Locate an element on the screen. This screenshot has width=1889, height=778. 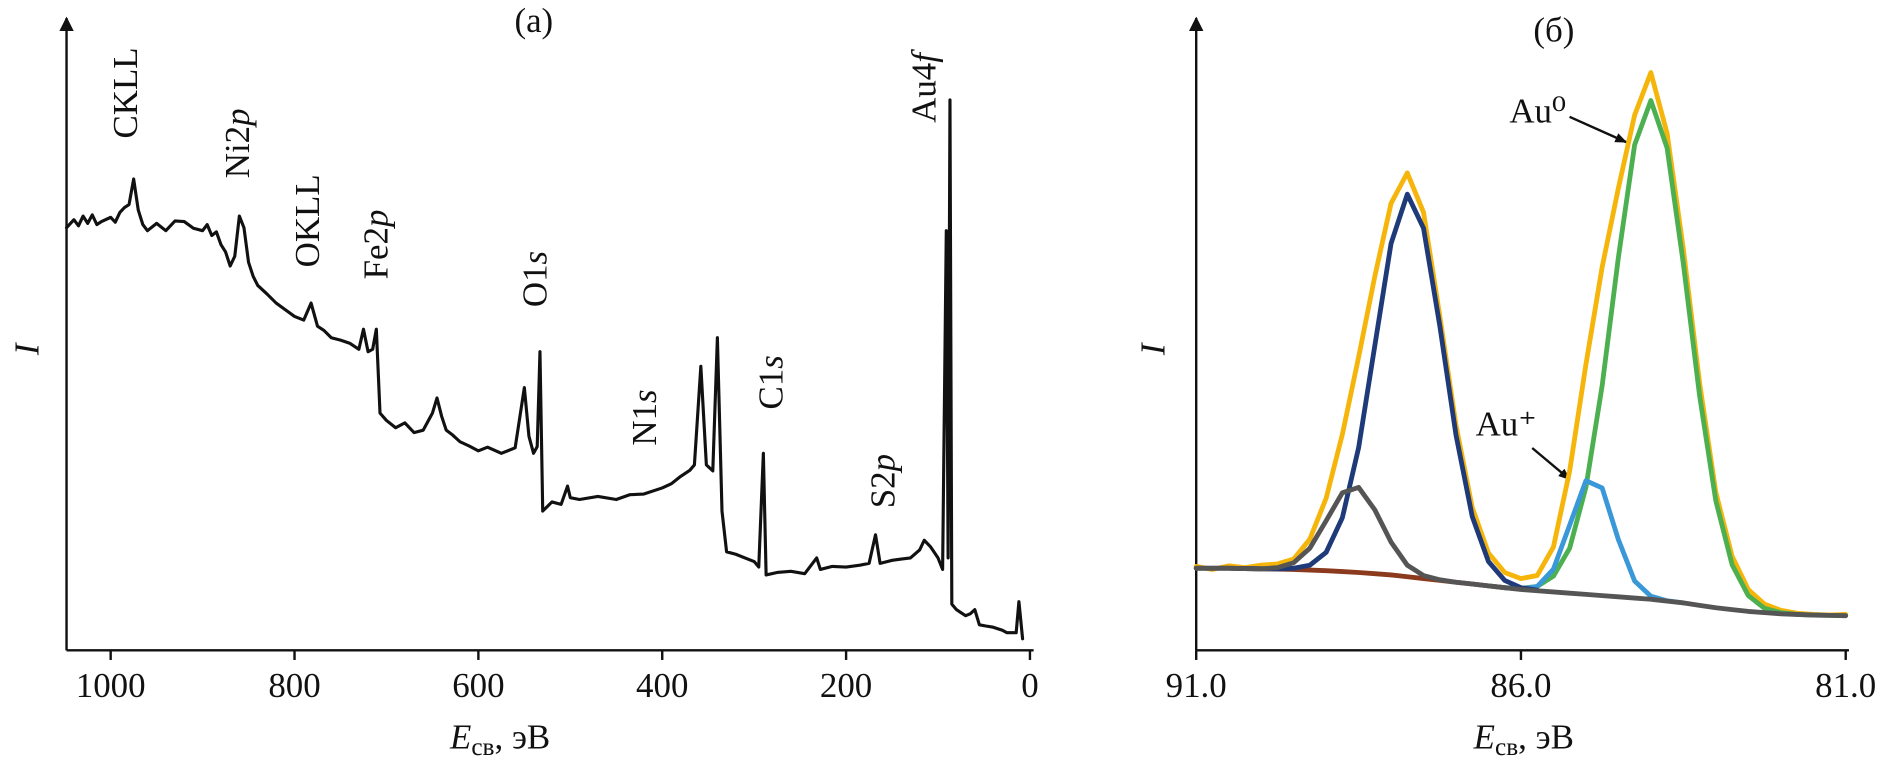
x-tick-label: 1000 is located at coordinates (111, 685).